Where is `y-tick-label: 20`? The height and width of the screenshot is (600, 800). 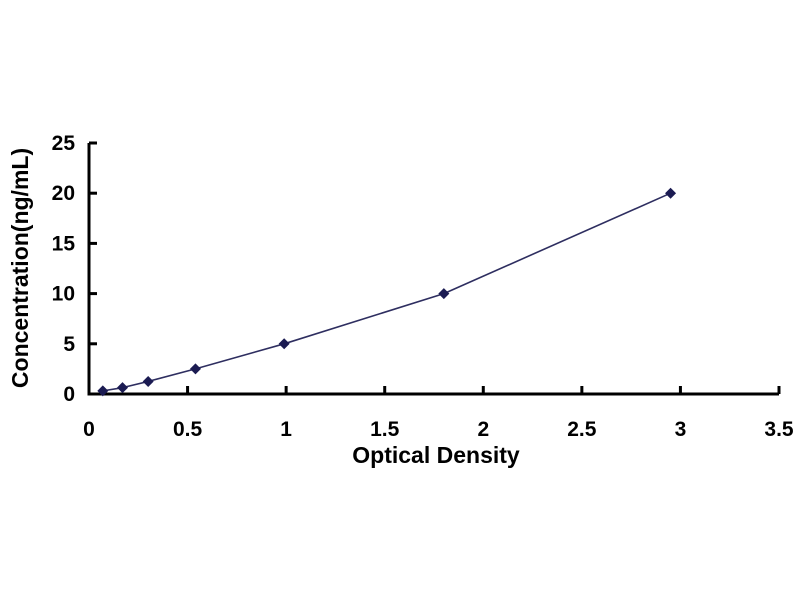
y-tick-label: 20 is located at coordinates (63, 193).